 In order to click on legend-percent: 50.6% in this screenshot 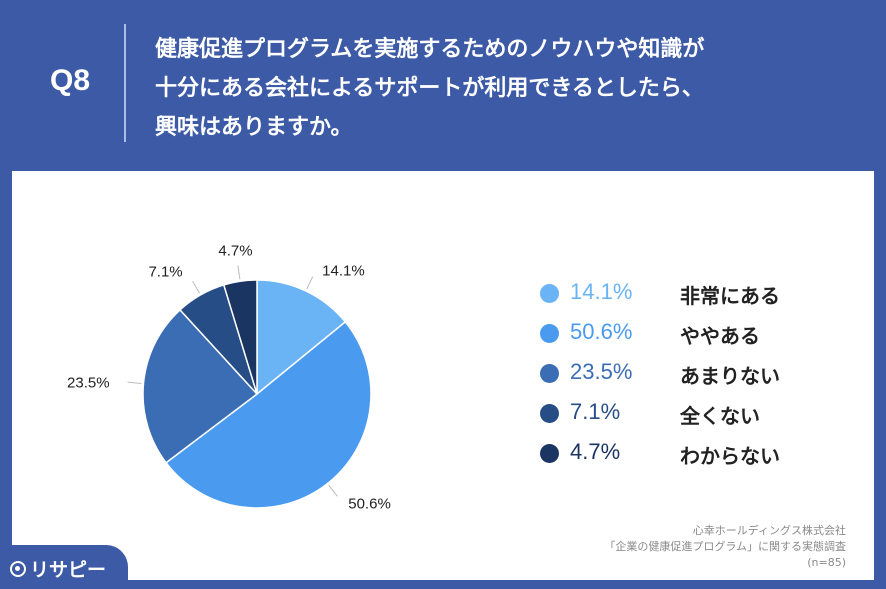, I will do `click(601, 331)`.